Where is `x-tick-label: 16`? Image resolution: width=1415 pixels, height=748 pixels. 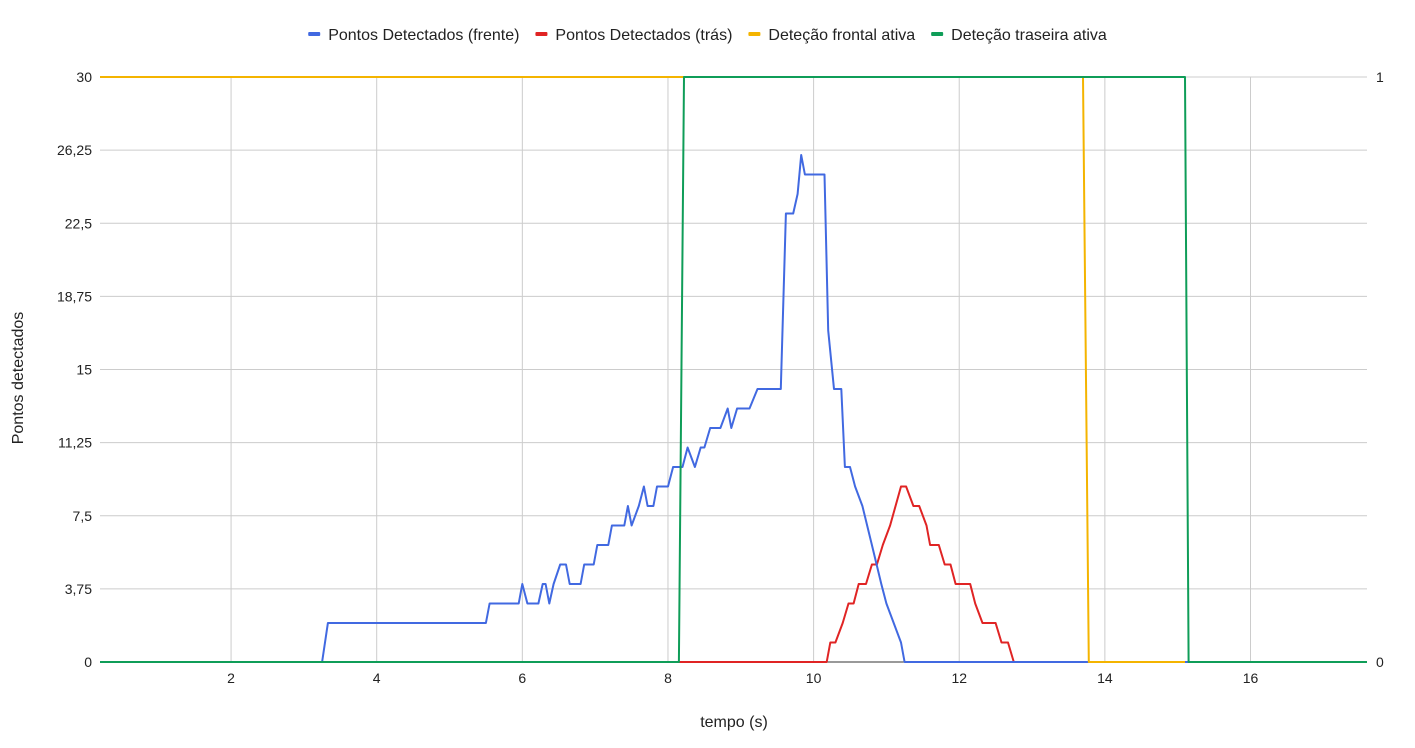 x-tick-label: 16 is located at coordinates (1251, 678).